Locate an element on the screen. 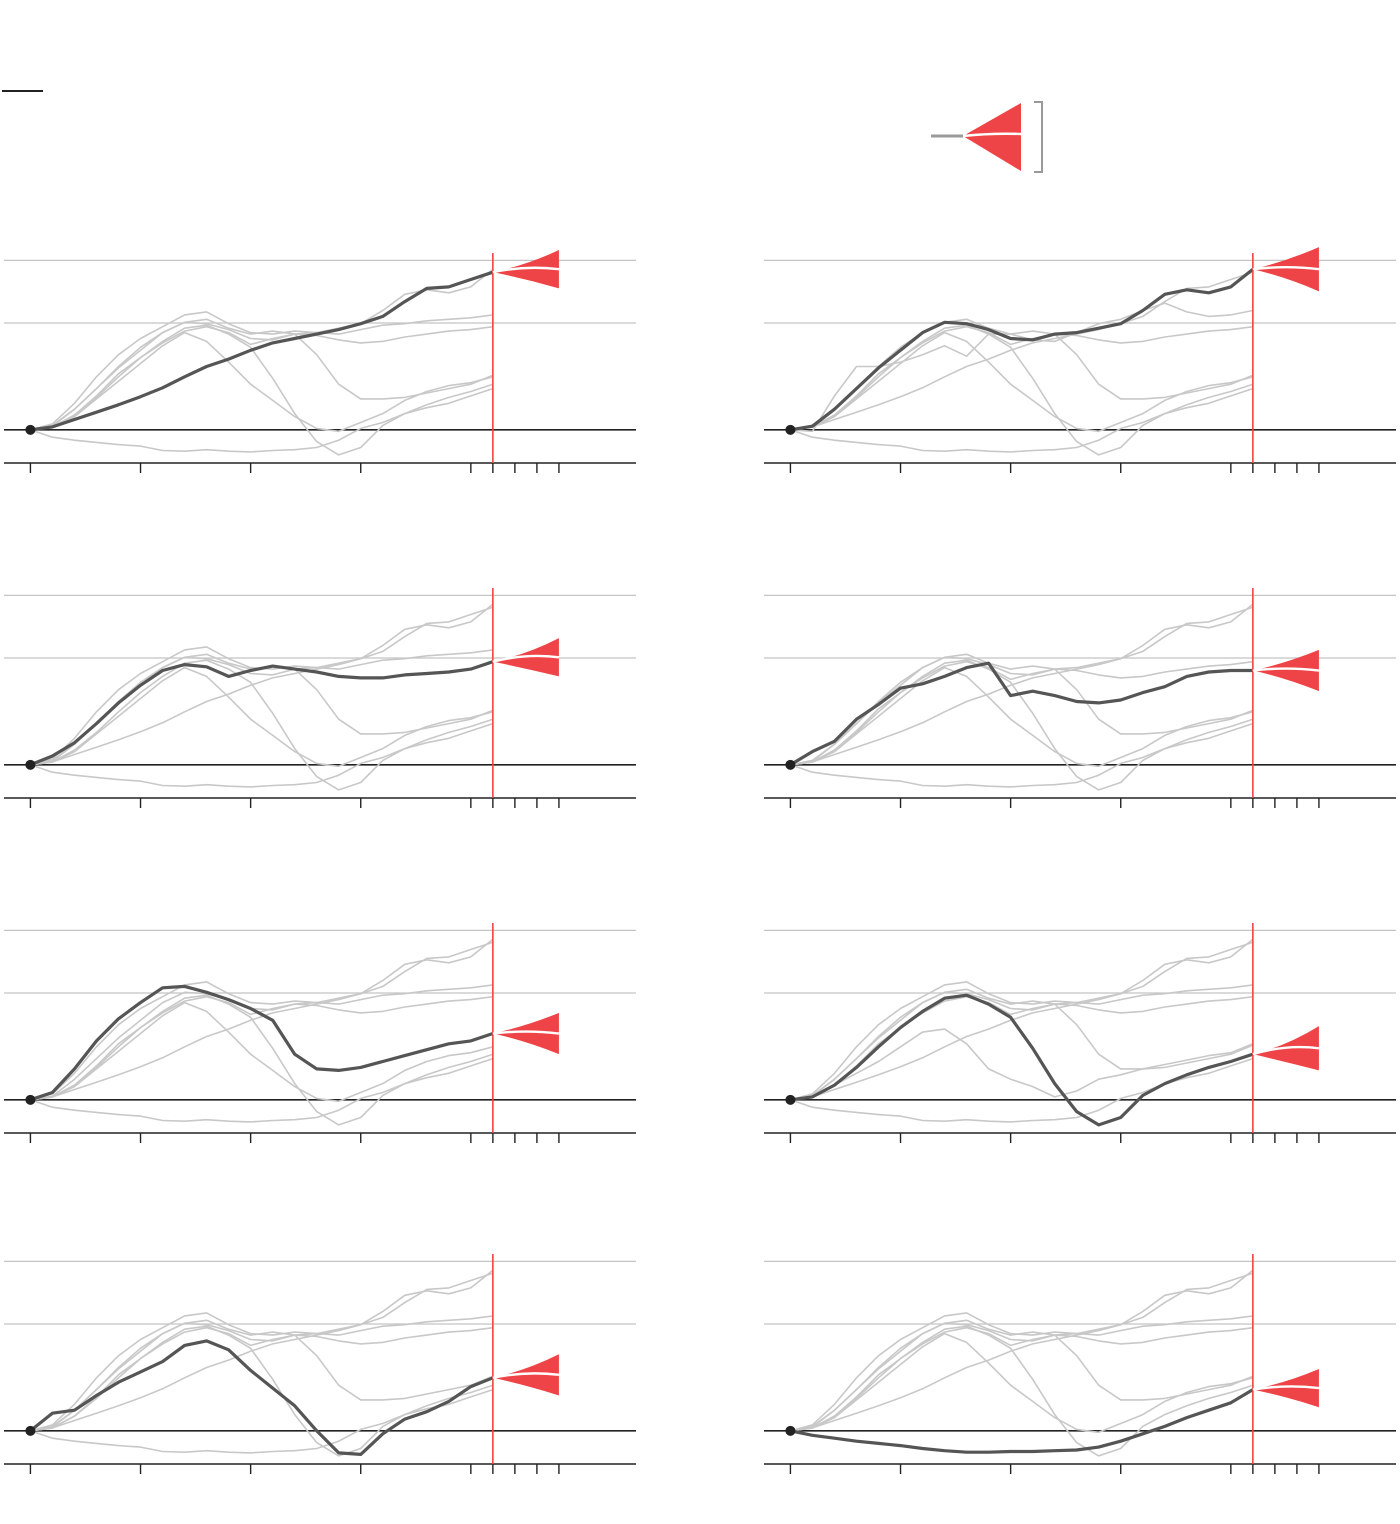 Image resolution: width=1400 pixels, height=1524 pixels. legend-forecast-median is located at coordinates (992, 135).